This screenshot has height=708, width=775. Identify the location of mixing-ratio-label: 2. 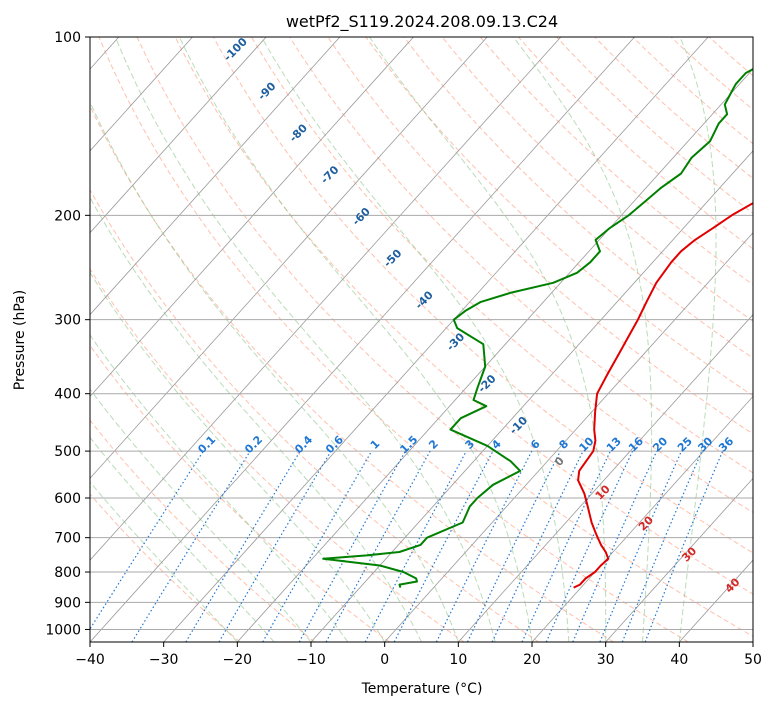
(433, 444).